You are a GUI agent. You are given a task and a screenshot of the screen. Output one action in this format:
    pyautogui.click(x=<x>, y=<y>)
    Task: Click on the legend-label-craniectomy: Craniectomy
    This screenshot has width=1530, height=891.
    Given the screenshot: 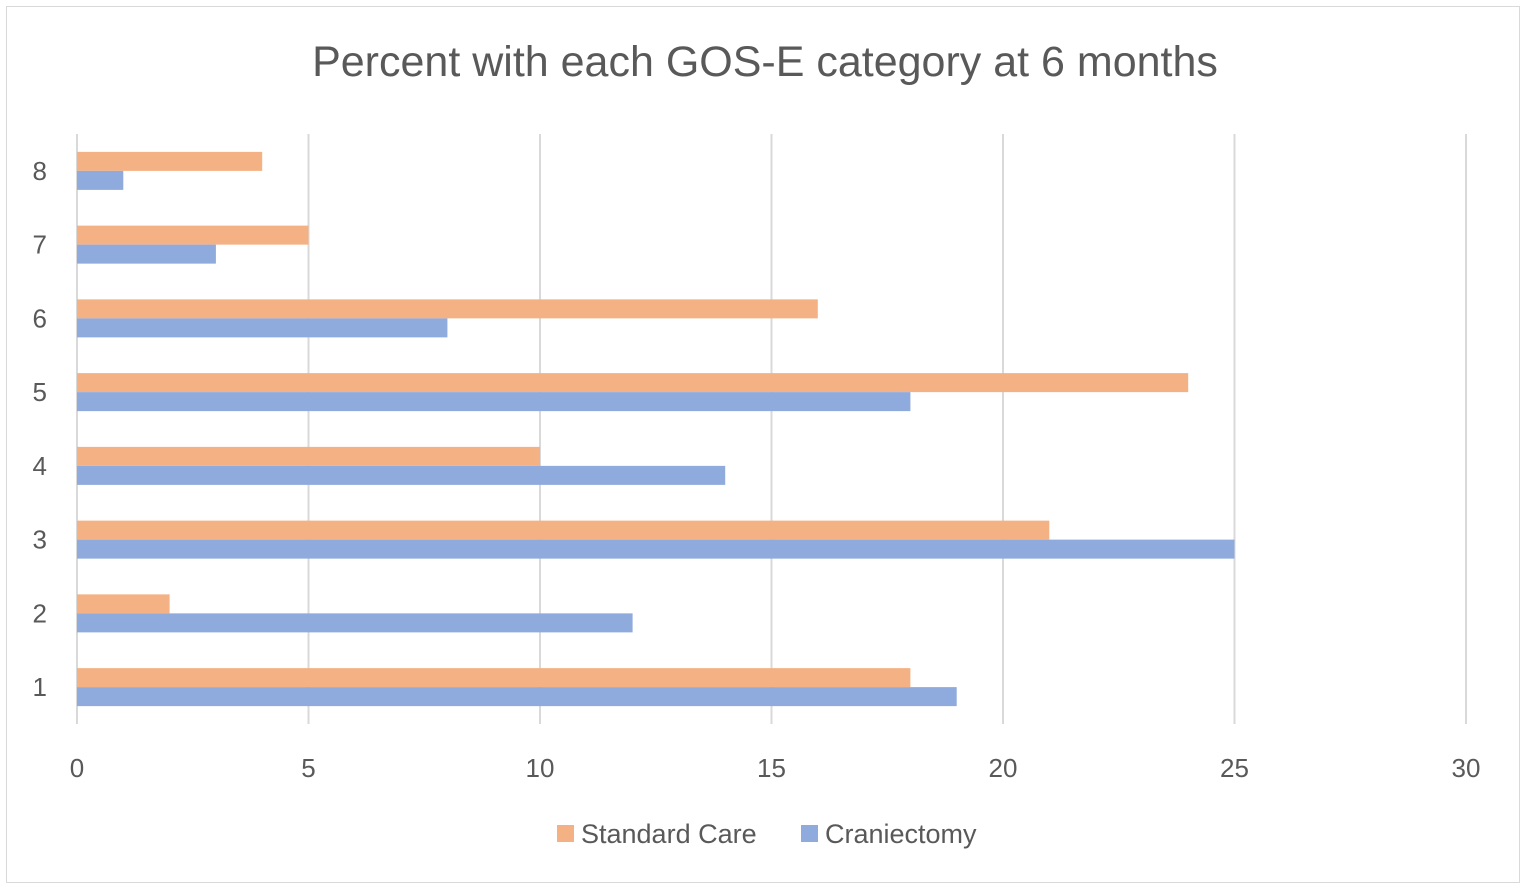 What is the action you would take?
    pyautogui.click(x=901, y=834)
    